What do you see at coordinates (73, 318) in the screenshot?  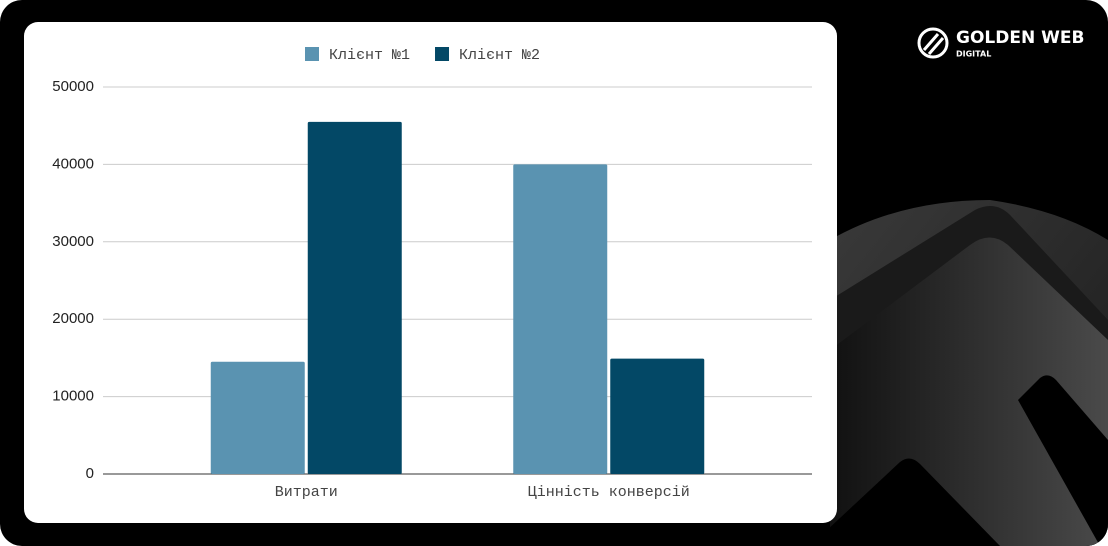 I see `y-tick-label: 20000` at bounding box center [73, 318].